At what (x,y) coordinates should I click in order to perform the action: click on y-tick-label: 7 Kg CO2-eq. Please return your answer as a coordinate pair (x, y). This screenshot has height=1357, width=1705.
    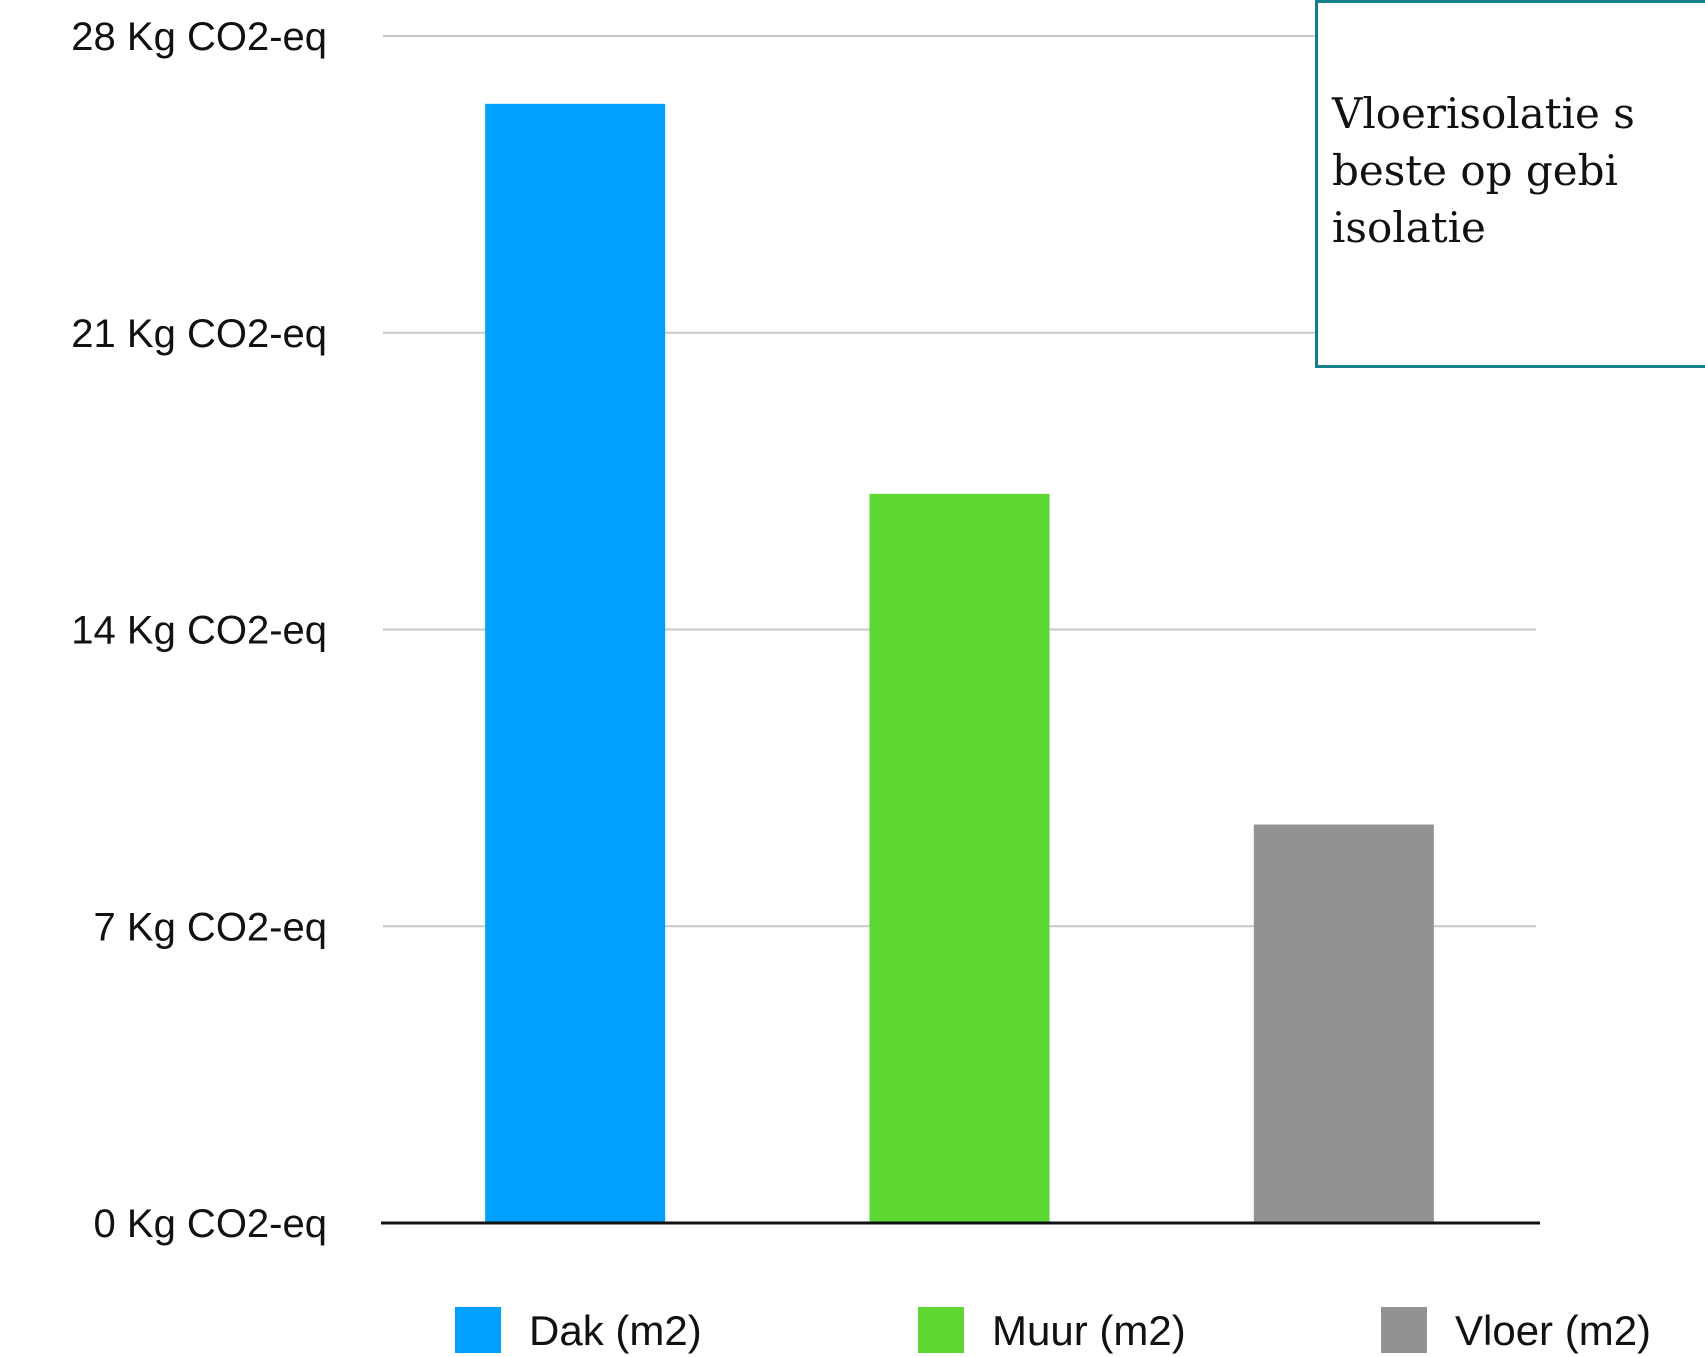
    Looking at the image, I should click on (210, 927).